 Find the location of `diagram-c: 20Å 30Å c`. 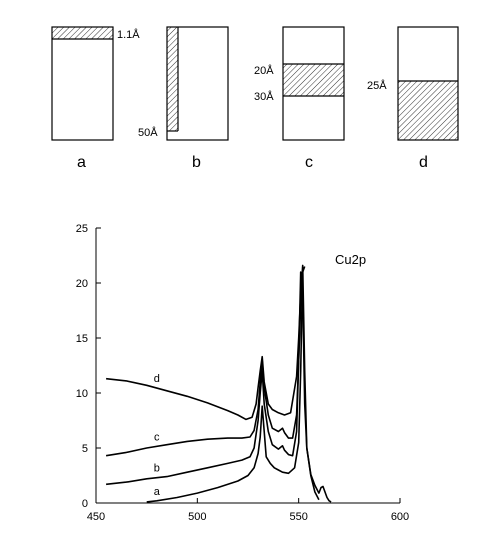

diagram-c: 20Å 30Å c is located at coordinates (299, 98).